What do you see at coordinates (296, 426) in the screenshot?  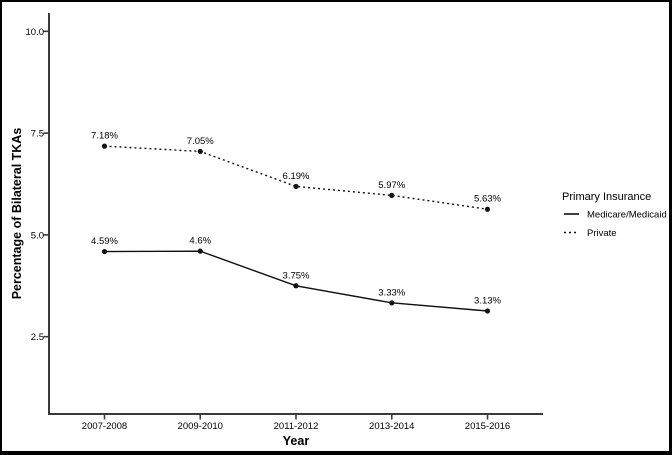 I see `x-tick-label-2011-2012: 2011-2012` at bounding box center [296, 426].